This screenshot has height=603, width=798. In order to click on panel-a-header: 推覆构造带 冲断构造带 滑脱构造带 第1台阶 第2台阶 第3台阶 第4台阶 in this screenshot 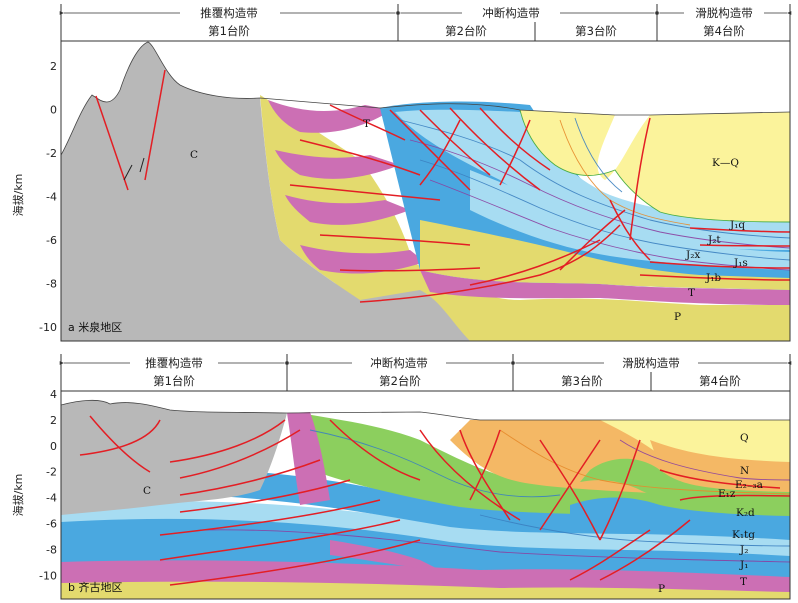, I will do `click(425, 22)`.